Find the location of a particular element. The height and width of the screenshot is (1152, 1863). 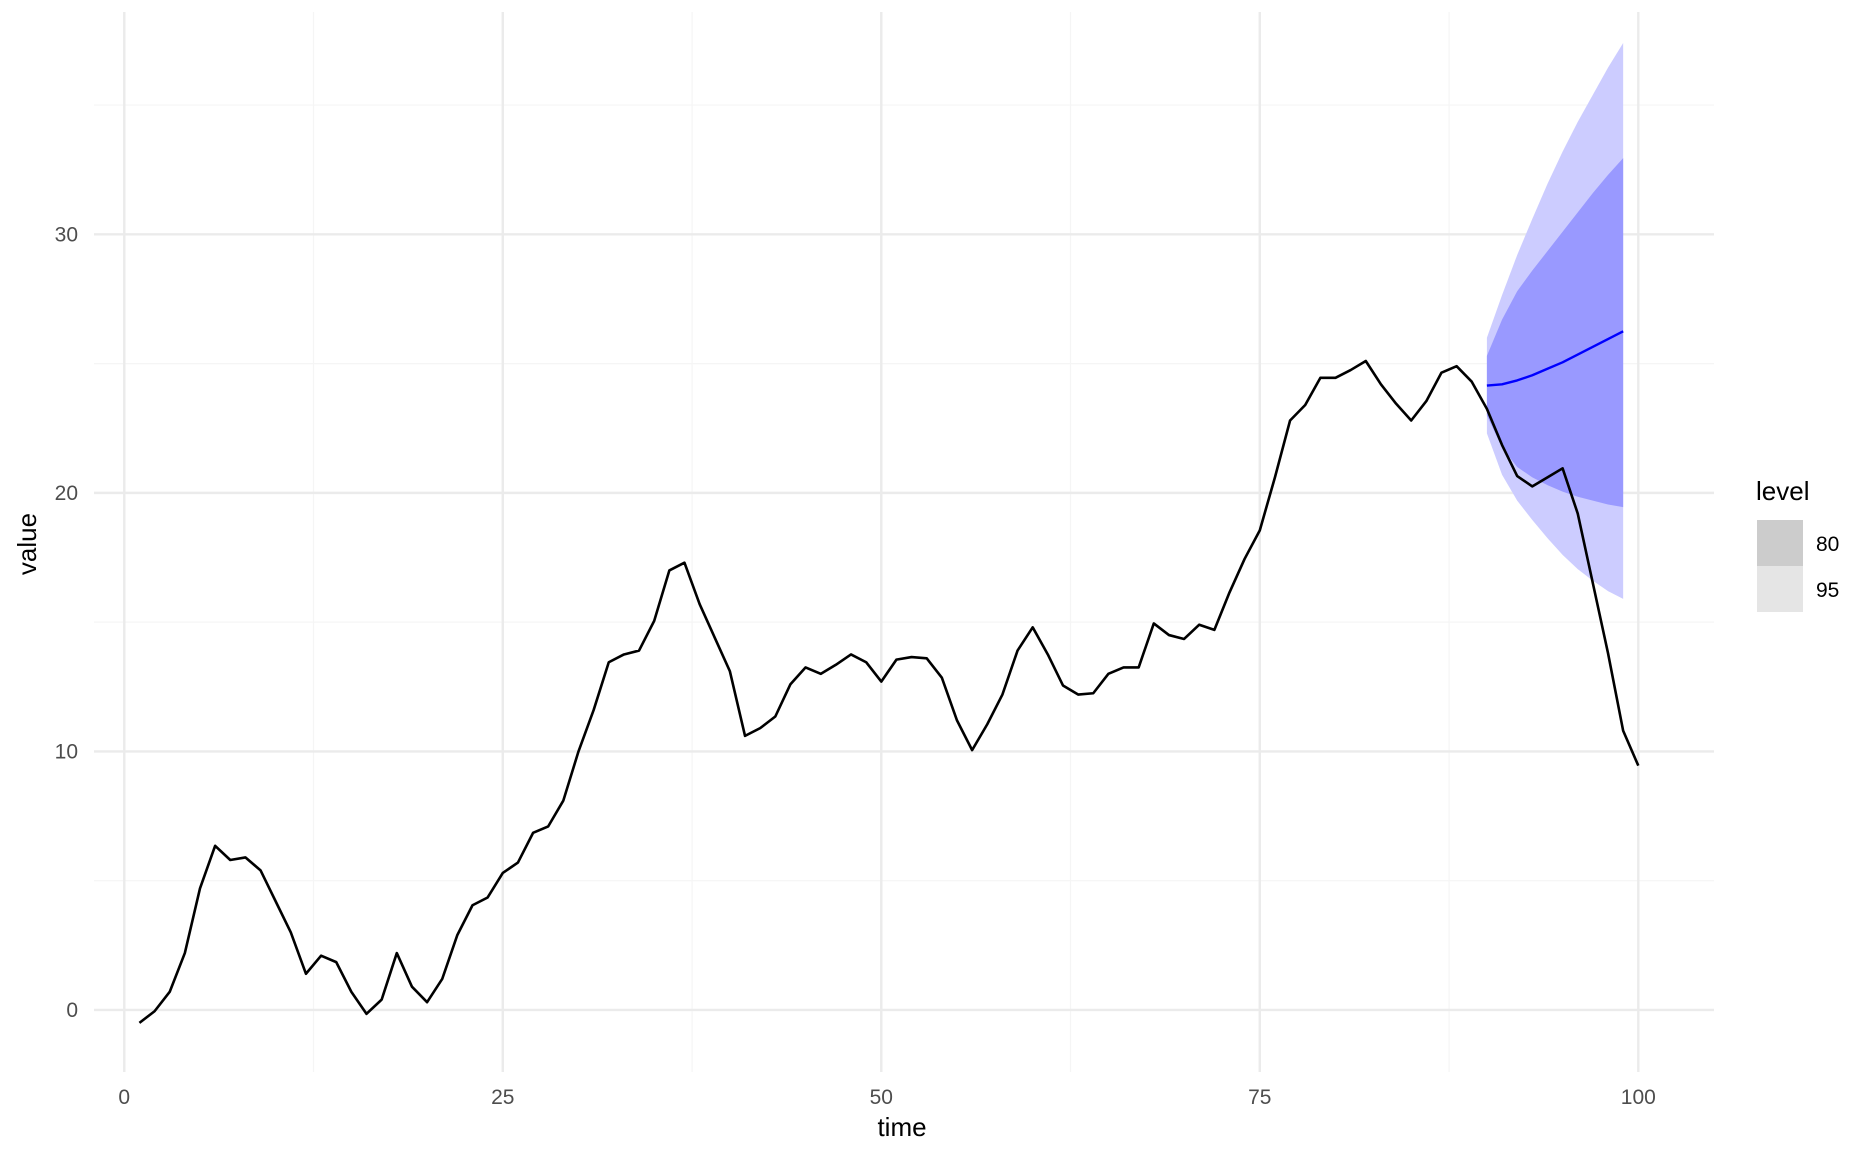

x-tick-label: 50 is located at coordinates (881, 1097).